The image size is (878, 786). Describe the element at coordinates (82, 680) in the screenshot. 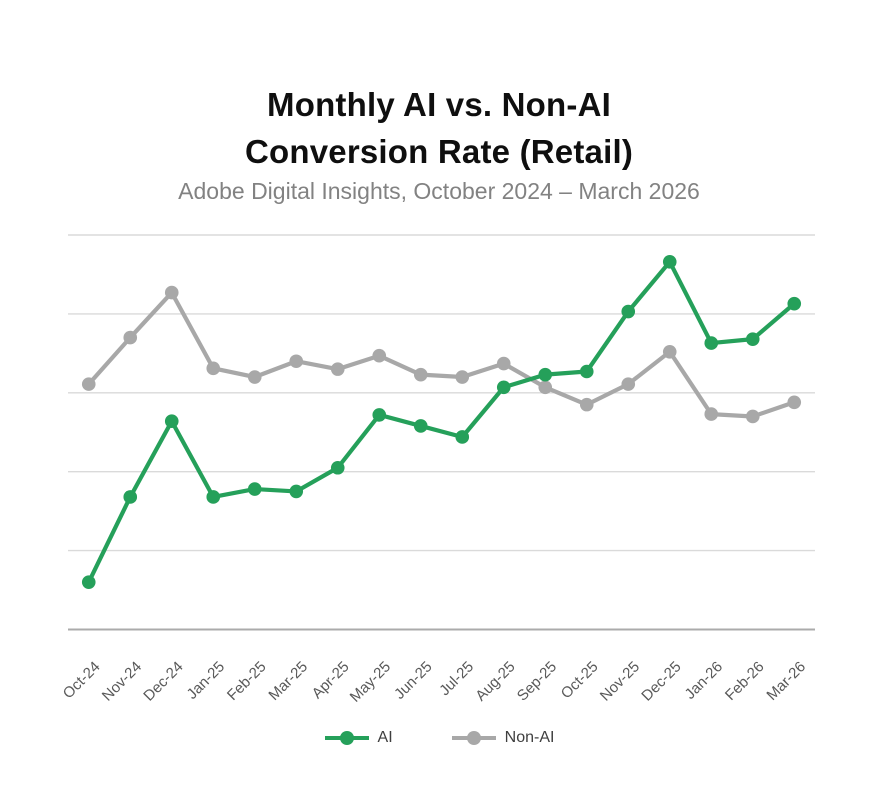

I see `x-axis-label: Oct-24` at that location.